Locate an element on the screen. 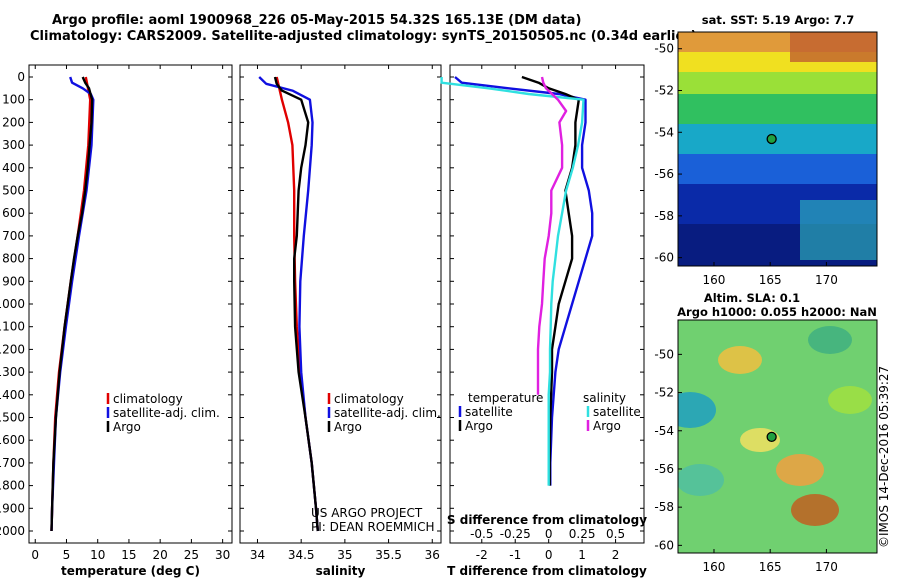 The width and height of the screenshot is (900, 580). diff-legend-sal-sat: satellite is located at coordinates (617, 412).